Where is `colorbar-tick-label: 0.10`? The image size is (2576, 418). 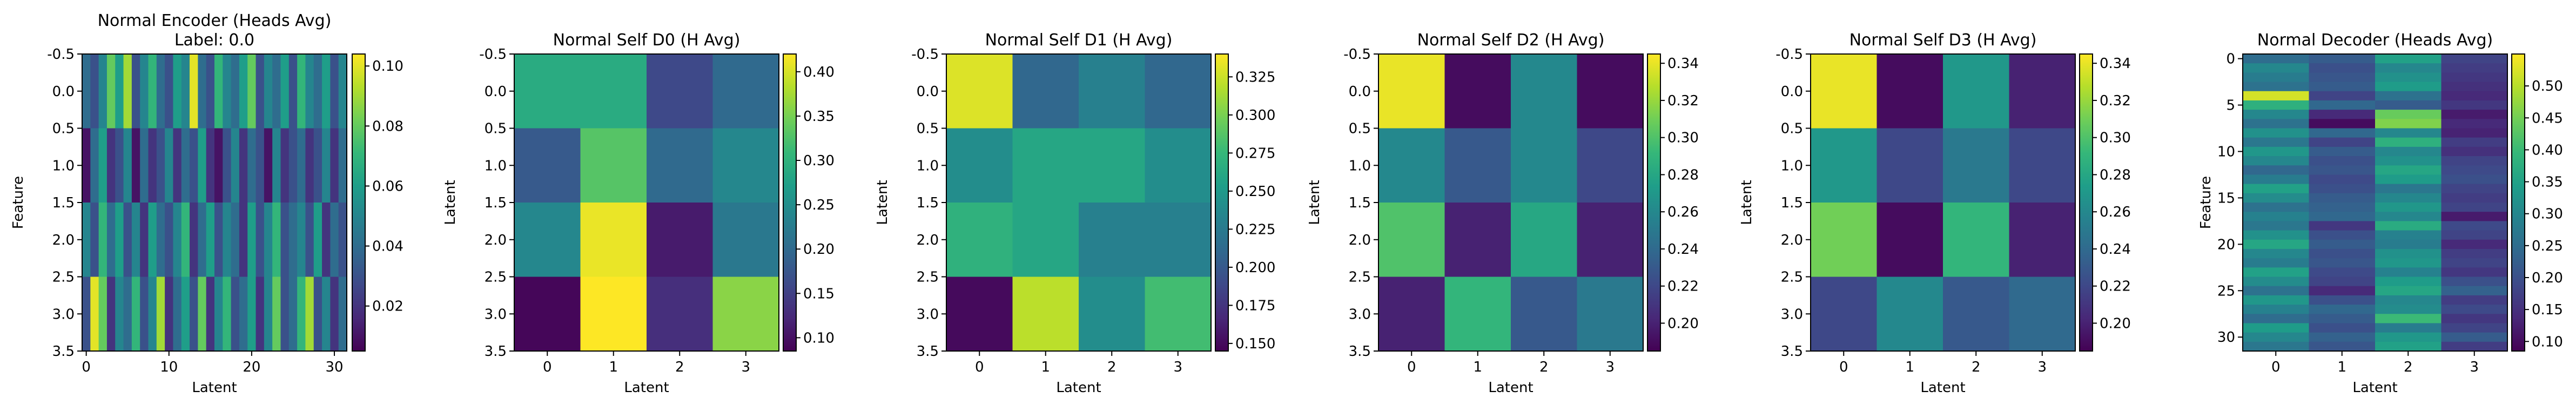
colorbar-tick-label: 0.10 is located at coordinates (2548, 342).